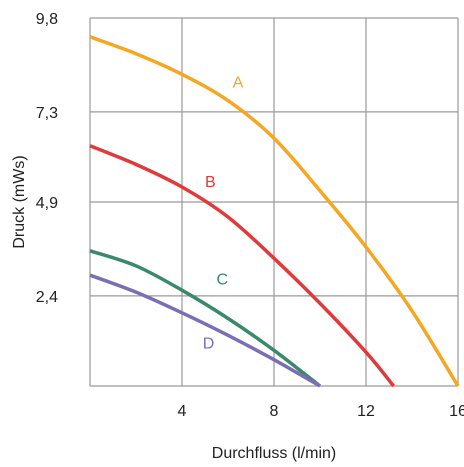  Describe the element at coordinates (19, 201) in the screenshot. I see `y-axis-label: Druck (mWs)` at that location.